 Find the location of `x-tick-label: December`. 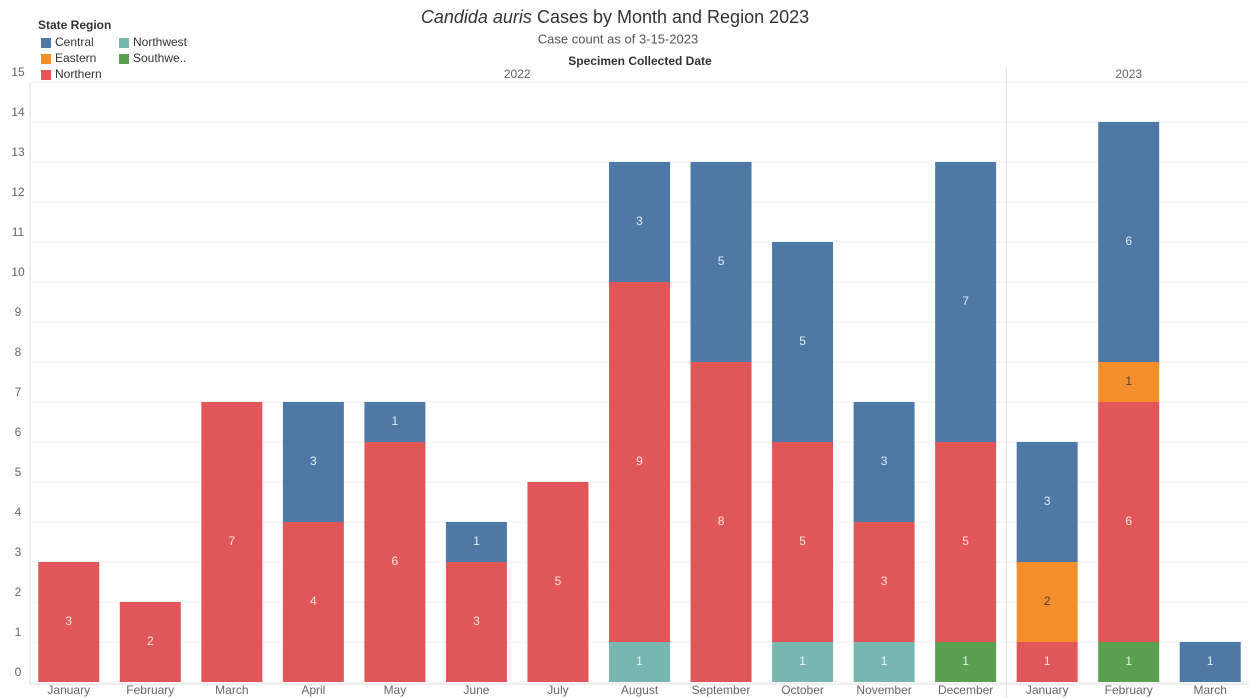

x-tick-label: December is located at coordinates (965, 690).